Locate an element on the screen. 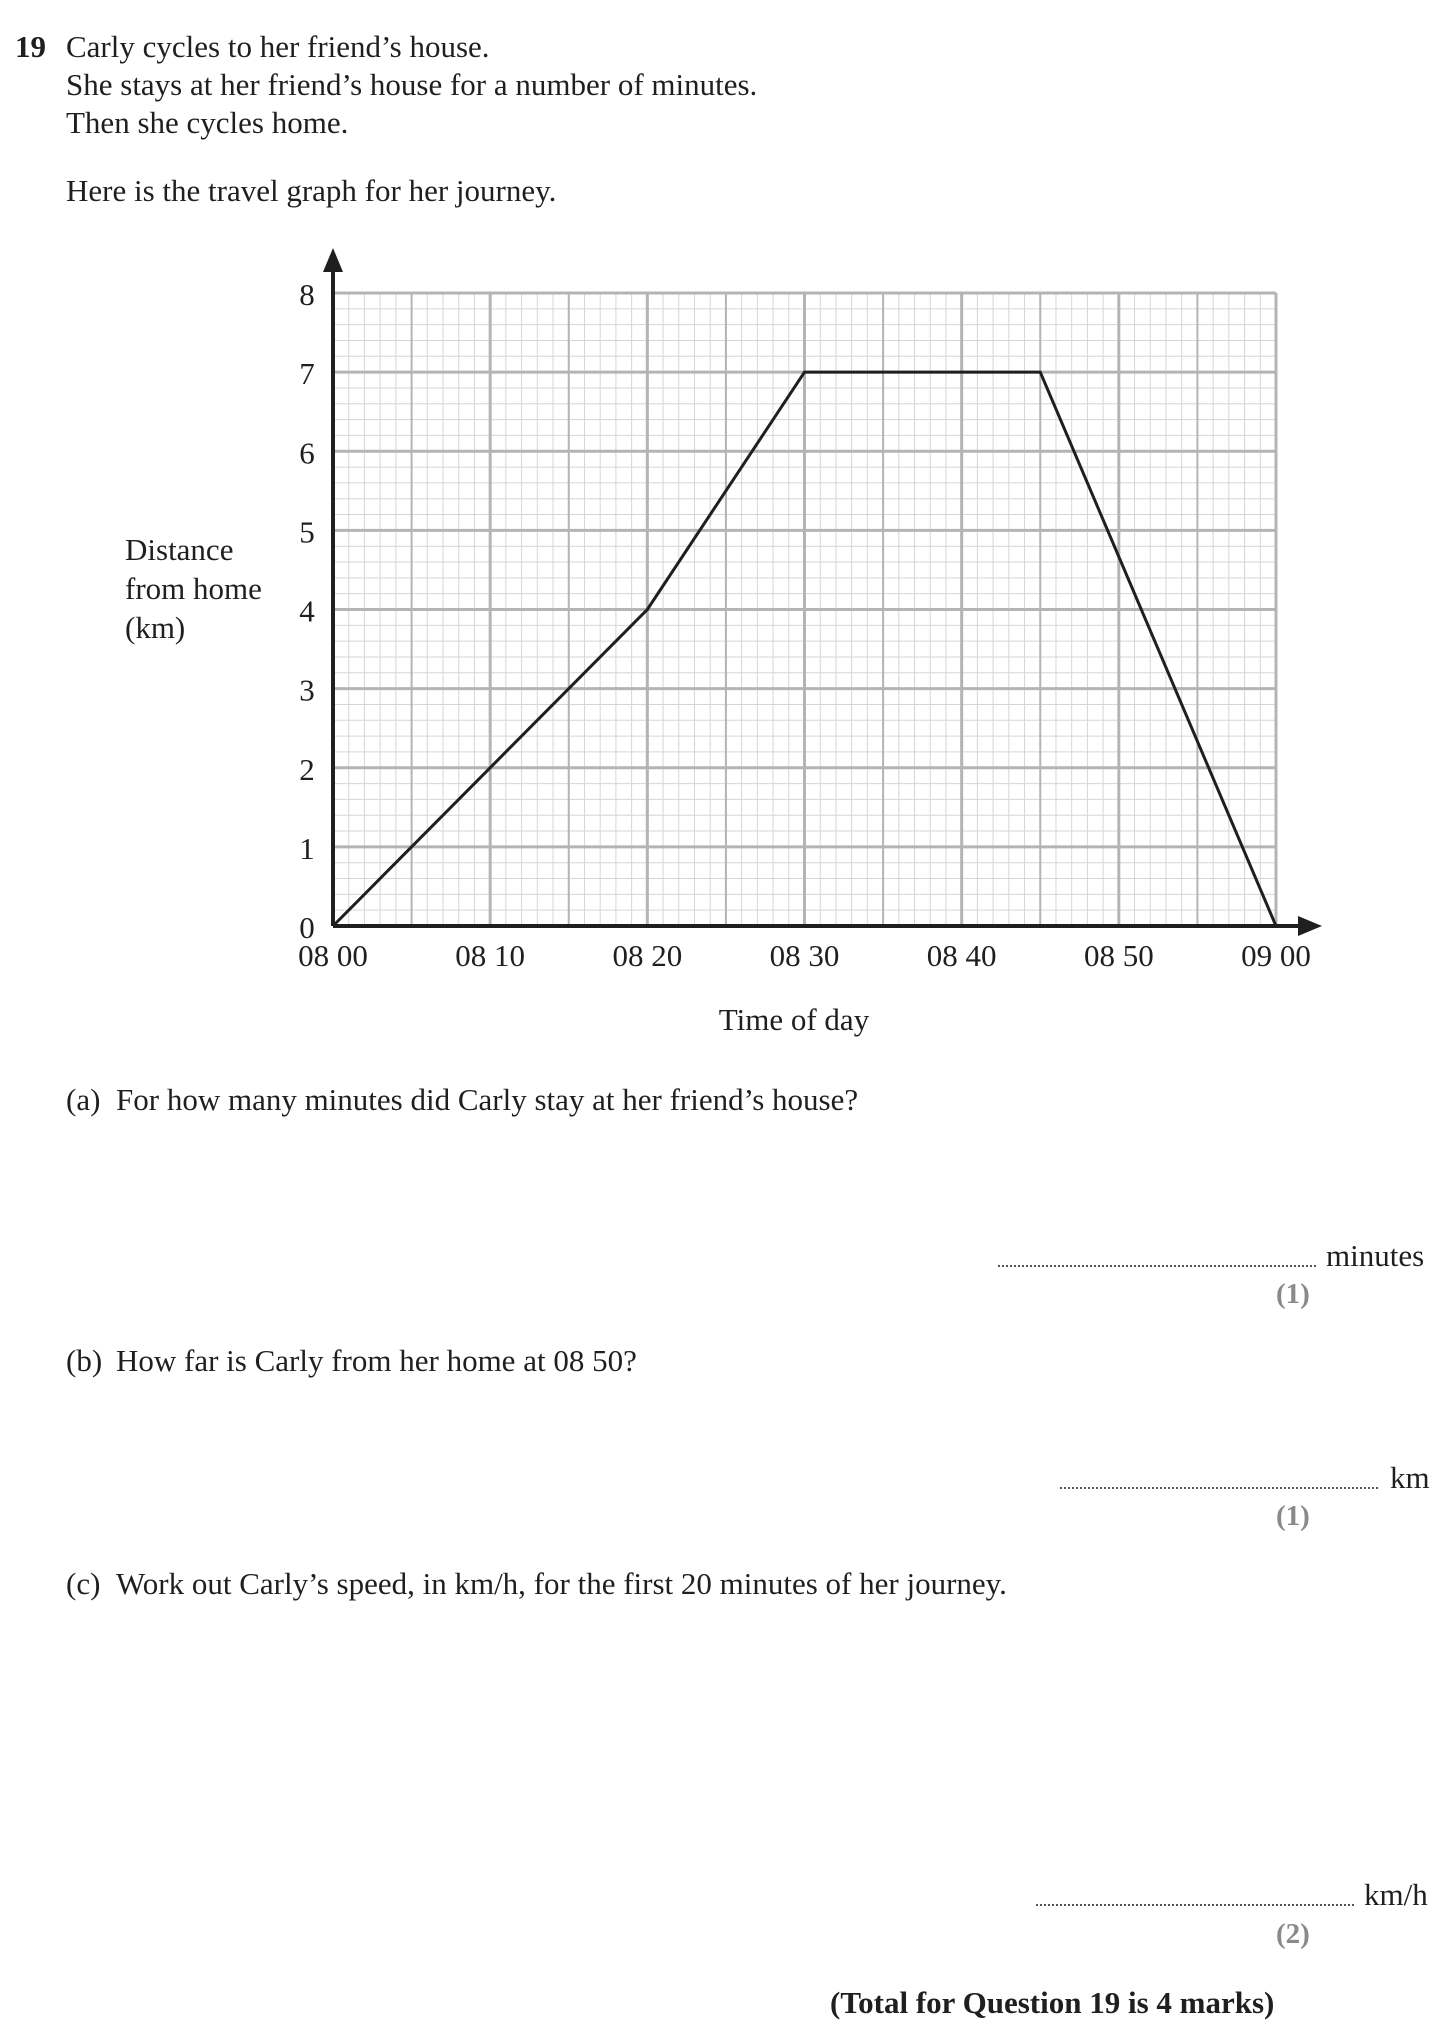 Image resolution: width=1446 pixels, height=2025 pixels. x-tick-label: 08 20 is located at coordinates (647, 955).